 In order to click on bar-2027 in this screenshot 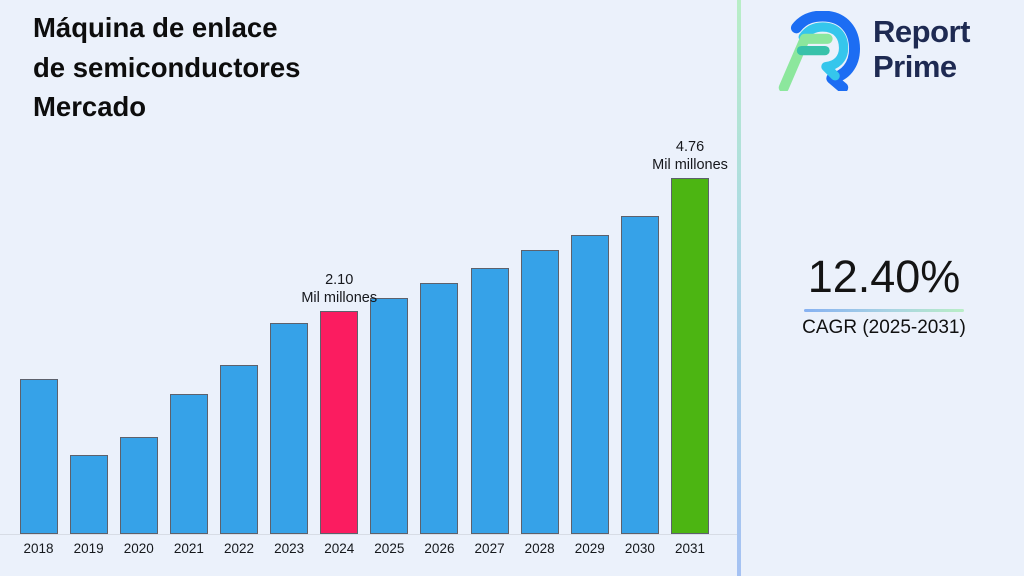, I will do `click(489, 401)`.